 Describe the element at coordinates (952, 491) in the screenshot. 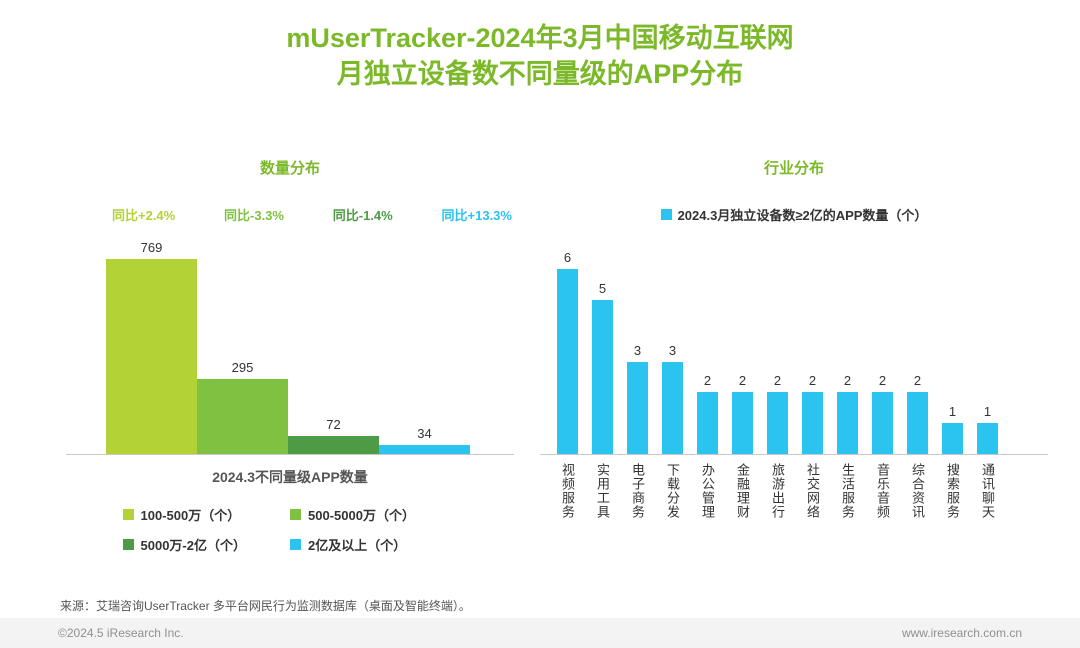

I see `category-label: 搜索服务` at that location.